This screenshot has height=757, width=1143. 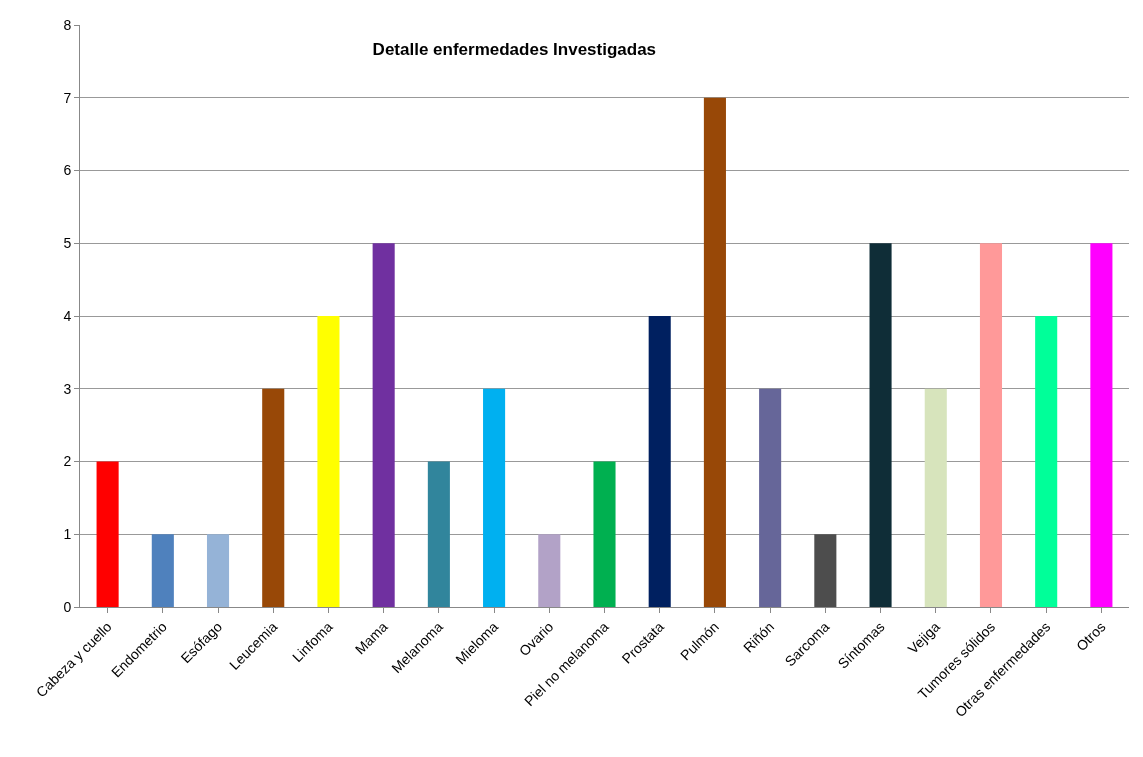 What do you see at coordinates (67, 534) in the screenshot?
I see `y-tick-label: 1` at bounding box center [67, 534].